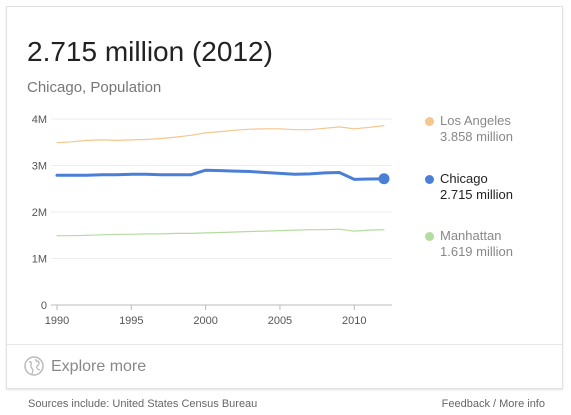 Image resolution: width=571 pixels, height=415 pixels. What do you see at coordinates (476, 251) in the screenshot?
I see `legend-value: 1.619 million` at bounding box center [476, 251].